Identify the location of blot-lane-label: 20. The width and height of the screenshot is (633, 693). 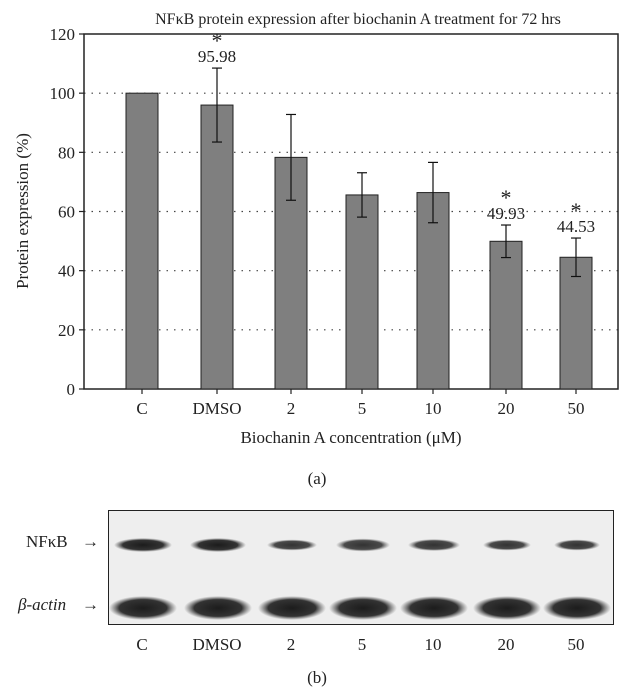
(506, 644).